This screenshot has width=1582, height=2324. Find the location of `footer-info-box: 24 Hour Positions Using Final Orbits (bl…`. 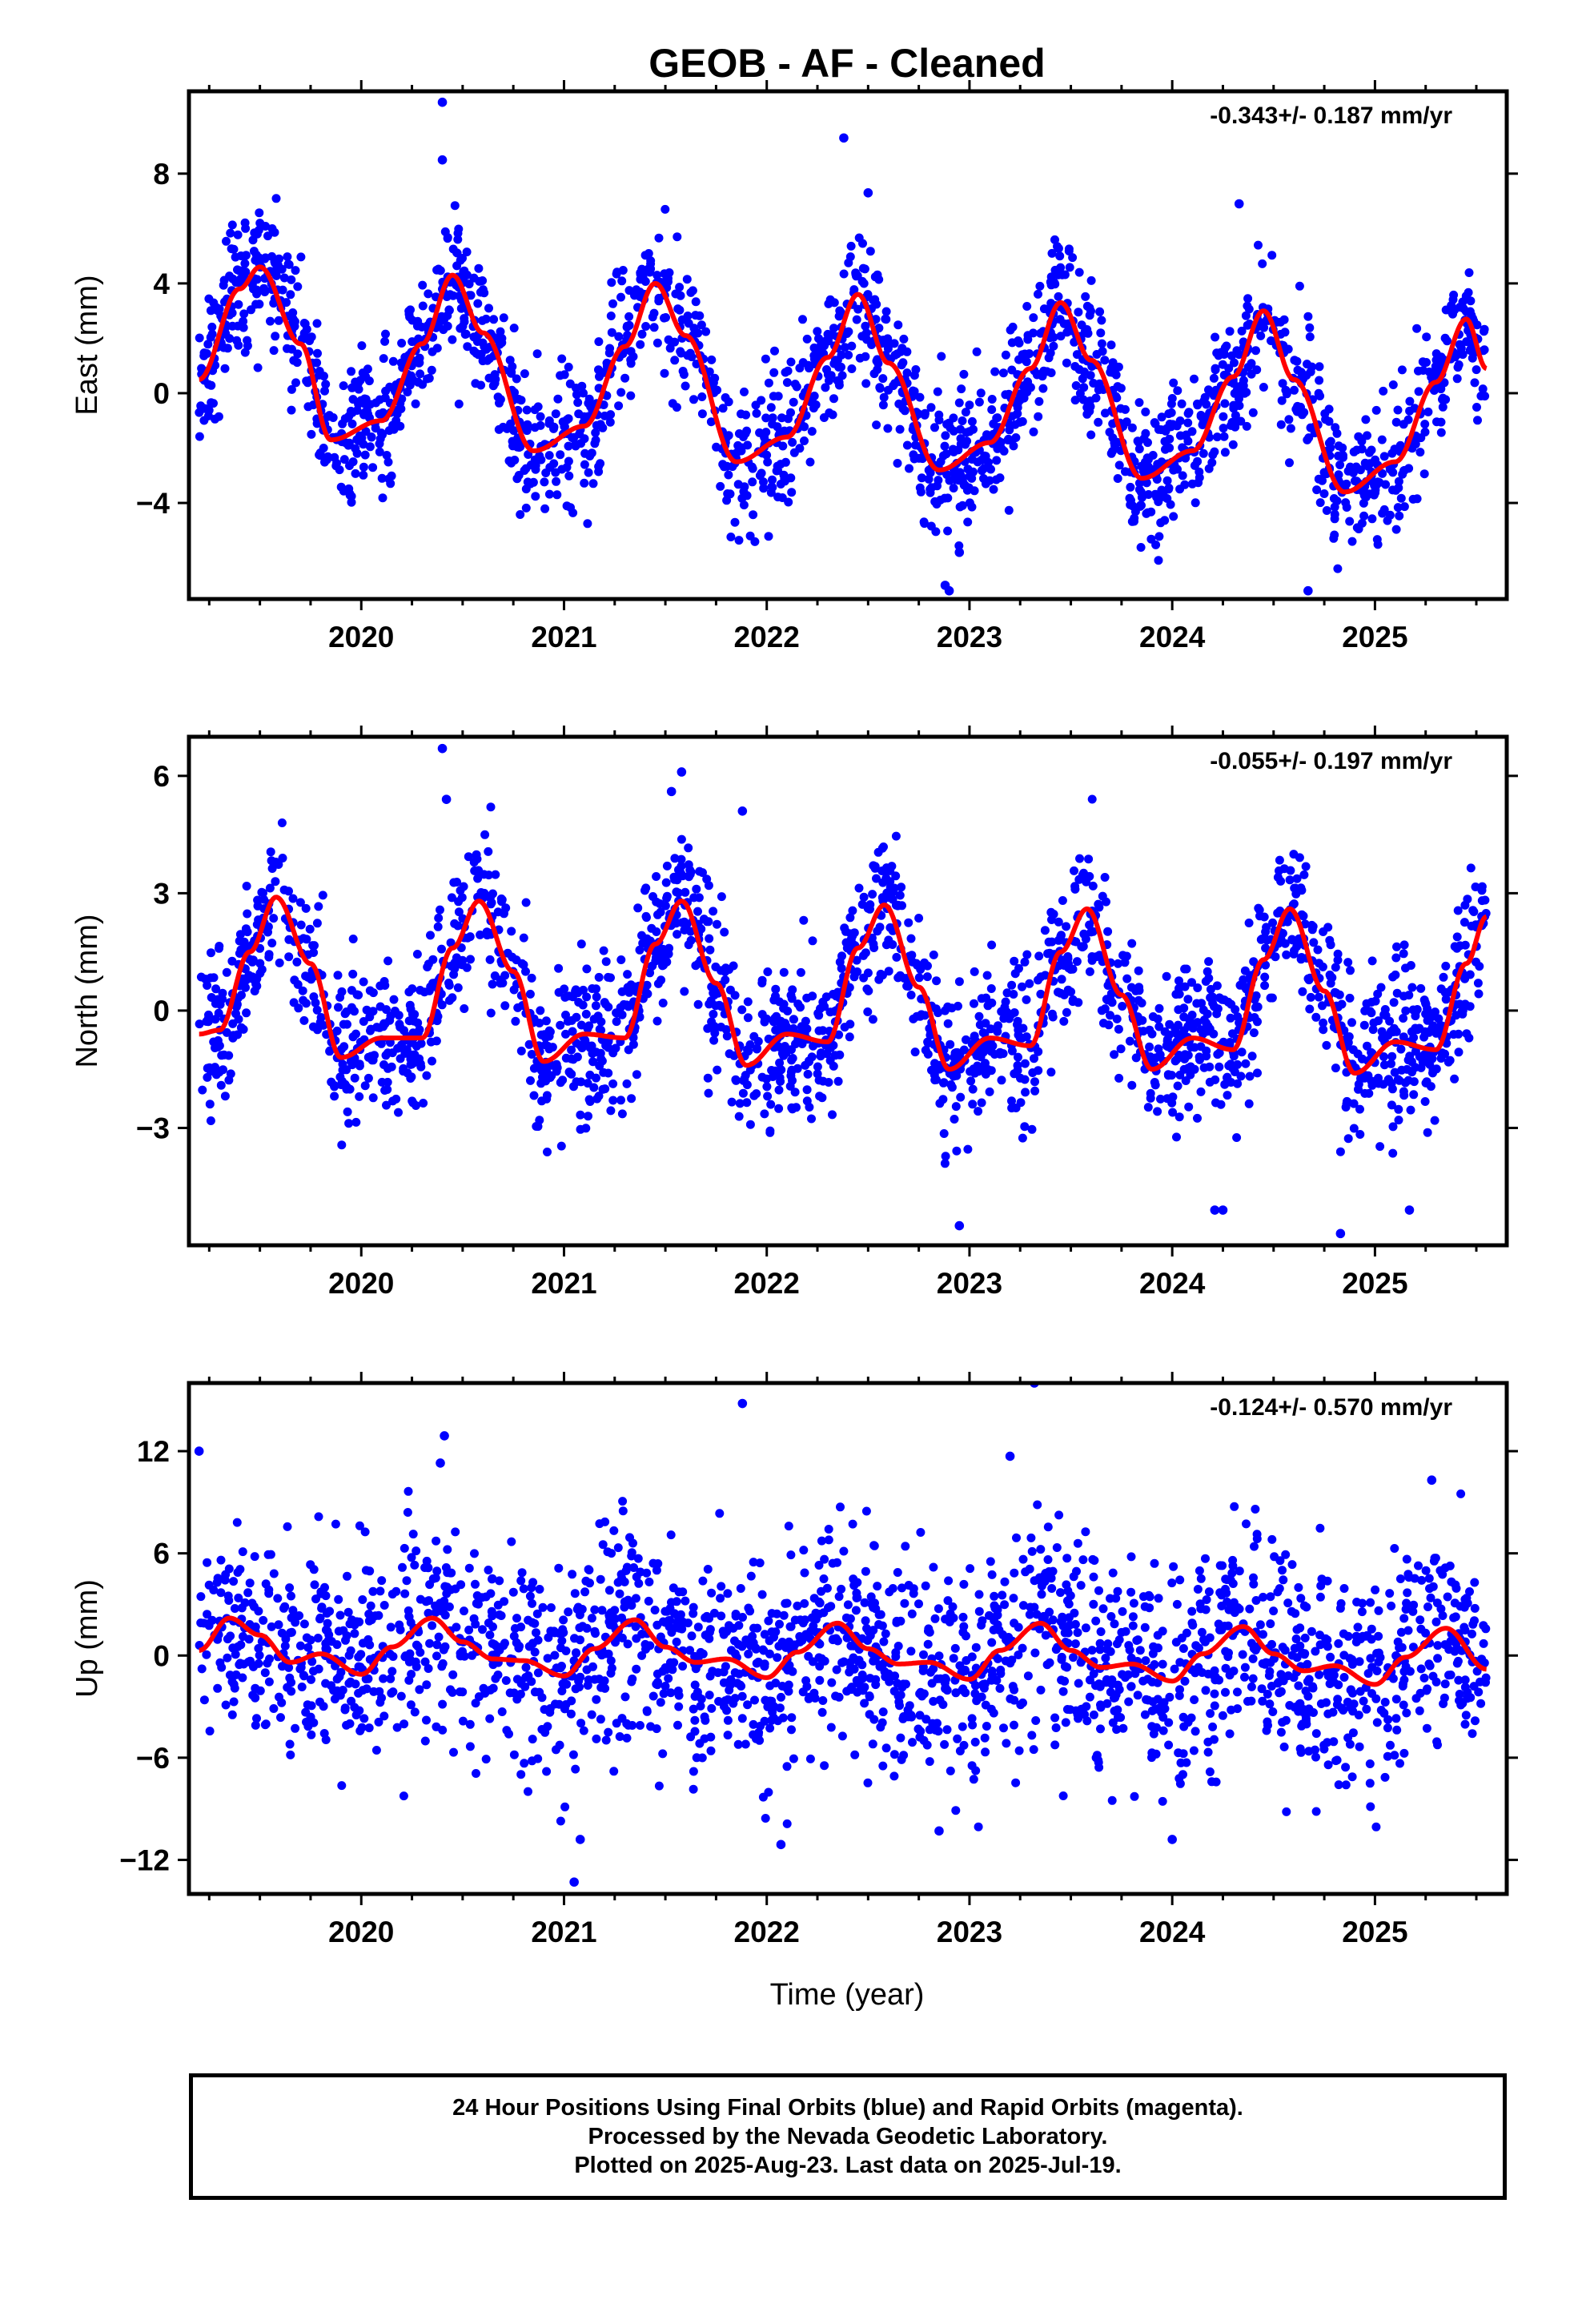

footer-info-box: 24 Hour Positions Using Final Orbits (bl… is located at coordinates (848, 2136).